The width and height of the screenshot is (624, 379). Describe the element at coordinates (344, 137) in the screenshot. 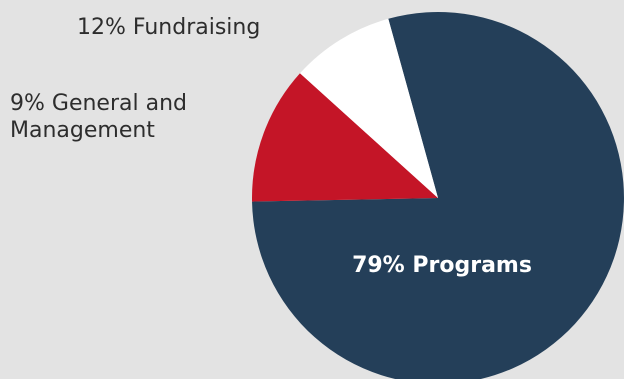

I see `pie-slice-fundraising` at that location.